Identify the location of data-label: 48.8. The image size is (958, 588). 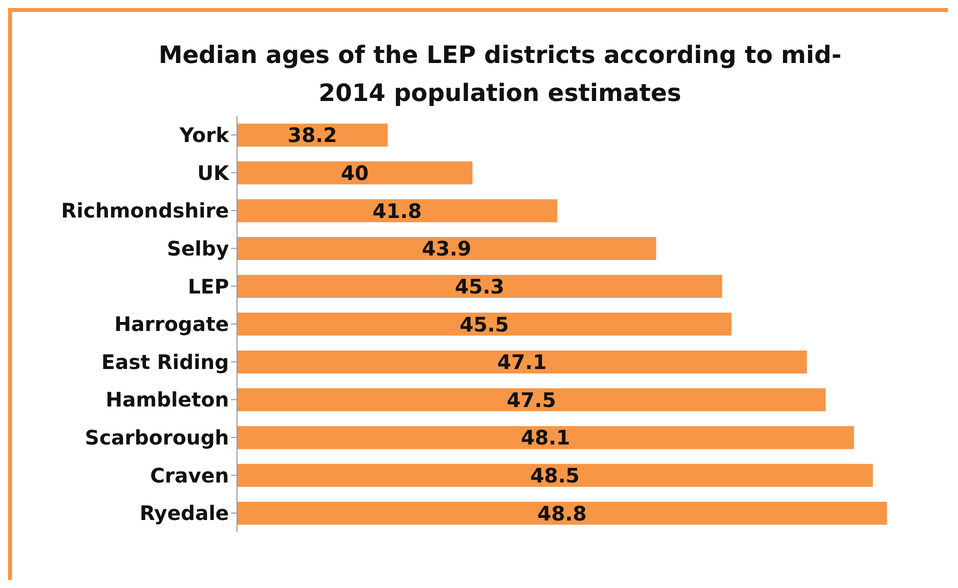
(562, 513).